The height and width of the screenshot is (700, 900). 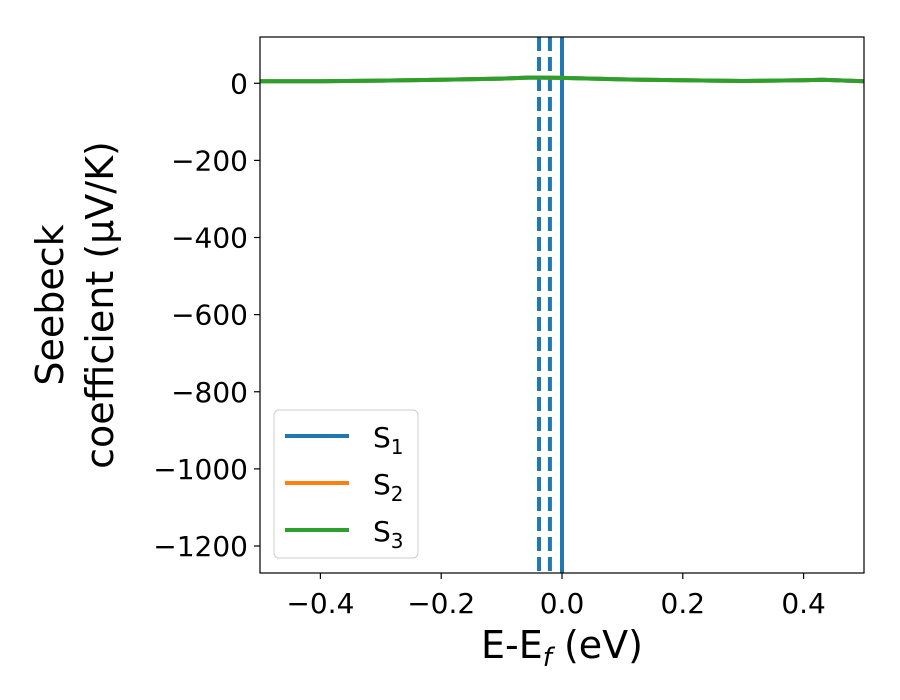 I want to click on y-axis-ticks: 0 −200 −400 −600 −800 −1000 −1200, so click(x=206, y=315).